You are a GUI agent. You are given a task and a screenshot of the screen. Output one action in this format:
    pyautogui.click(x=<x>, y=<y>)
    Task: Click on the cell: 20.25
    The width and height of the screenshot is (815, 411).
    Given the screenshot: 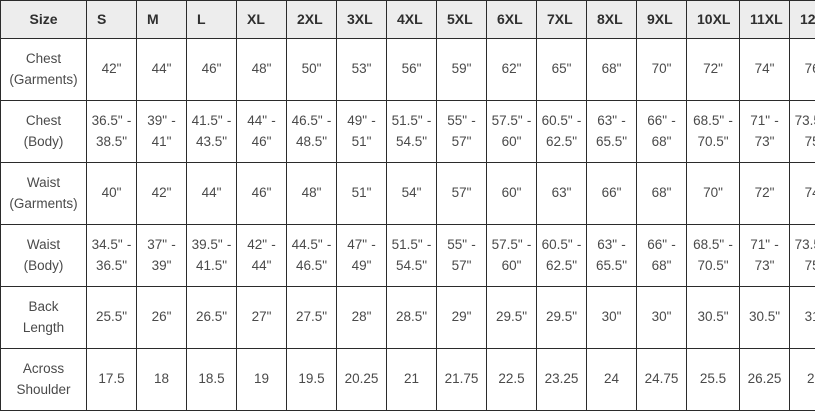 What is the action you would take?
    pyautogui.click(x=361, y=379)
    